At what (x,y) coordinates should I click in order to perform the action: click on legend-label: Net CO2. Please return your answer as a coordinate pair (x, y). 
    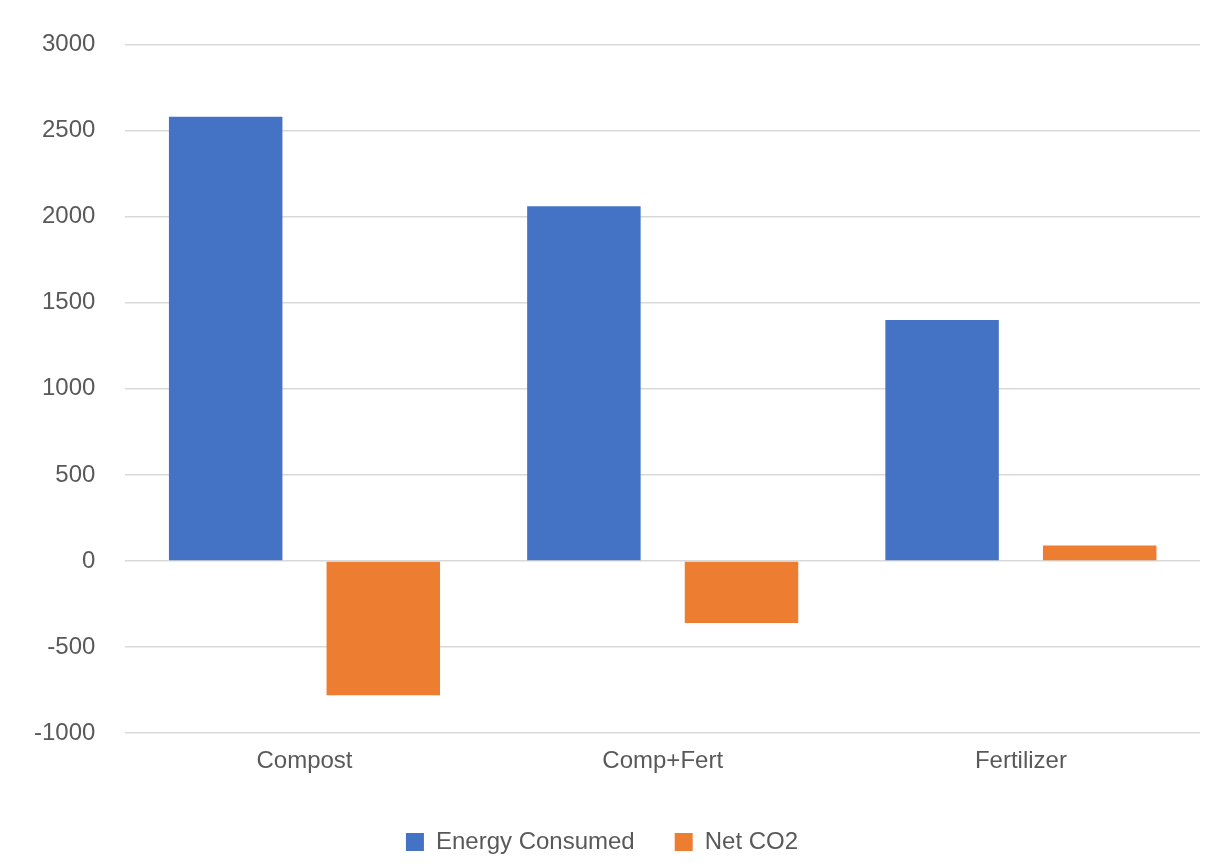
    Looking at the image, I should click on (751, 840).